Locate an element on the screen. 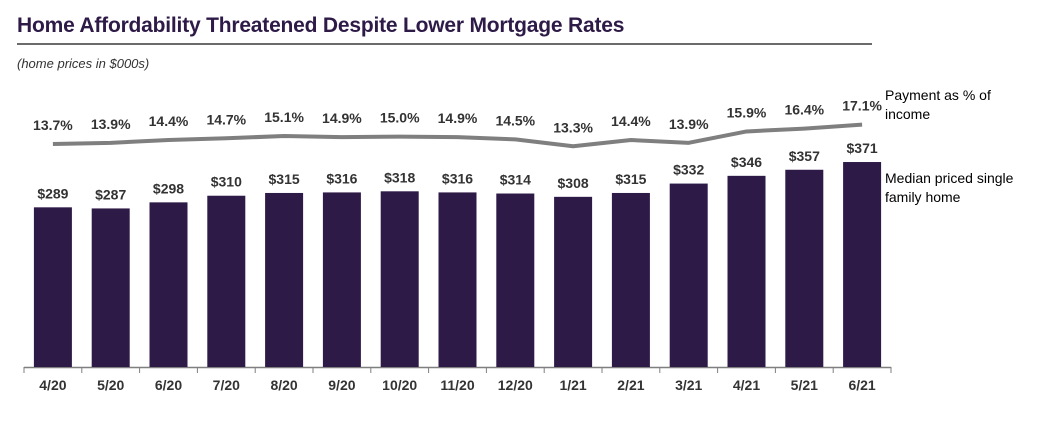 The image size is (1042, 428). payment-percent-line is located at coordinates (457, 135).